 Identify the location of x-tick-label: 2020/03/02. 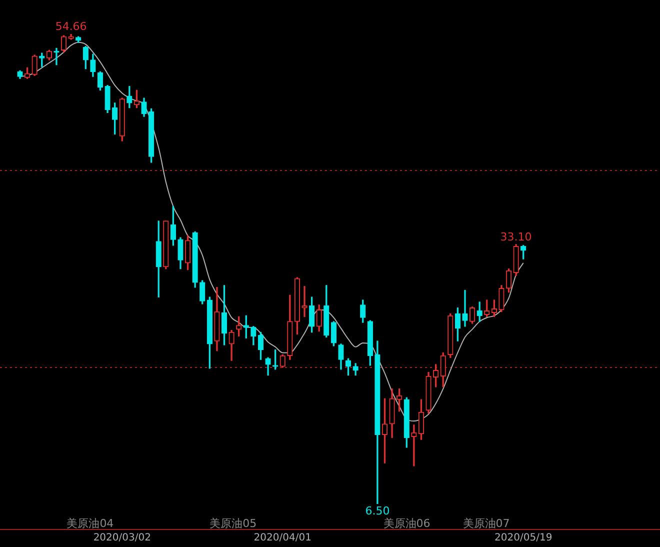
(122, 538).